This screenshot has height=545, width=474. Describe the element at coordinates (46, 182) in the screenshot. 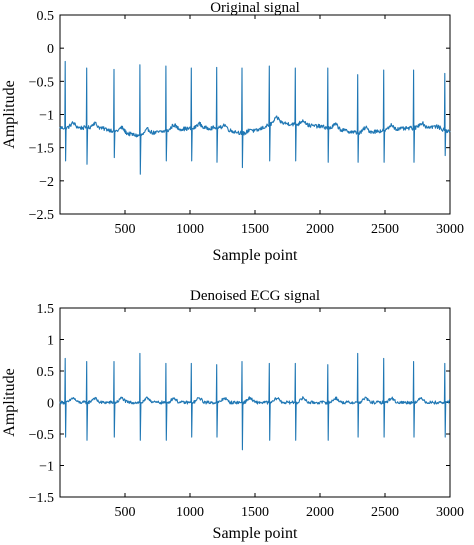

I see `y-tick-label: −2` at that location.